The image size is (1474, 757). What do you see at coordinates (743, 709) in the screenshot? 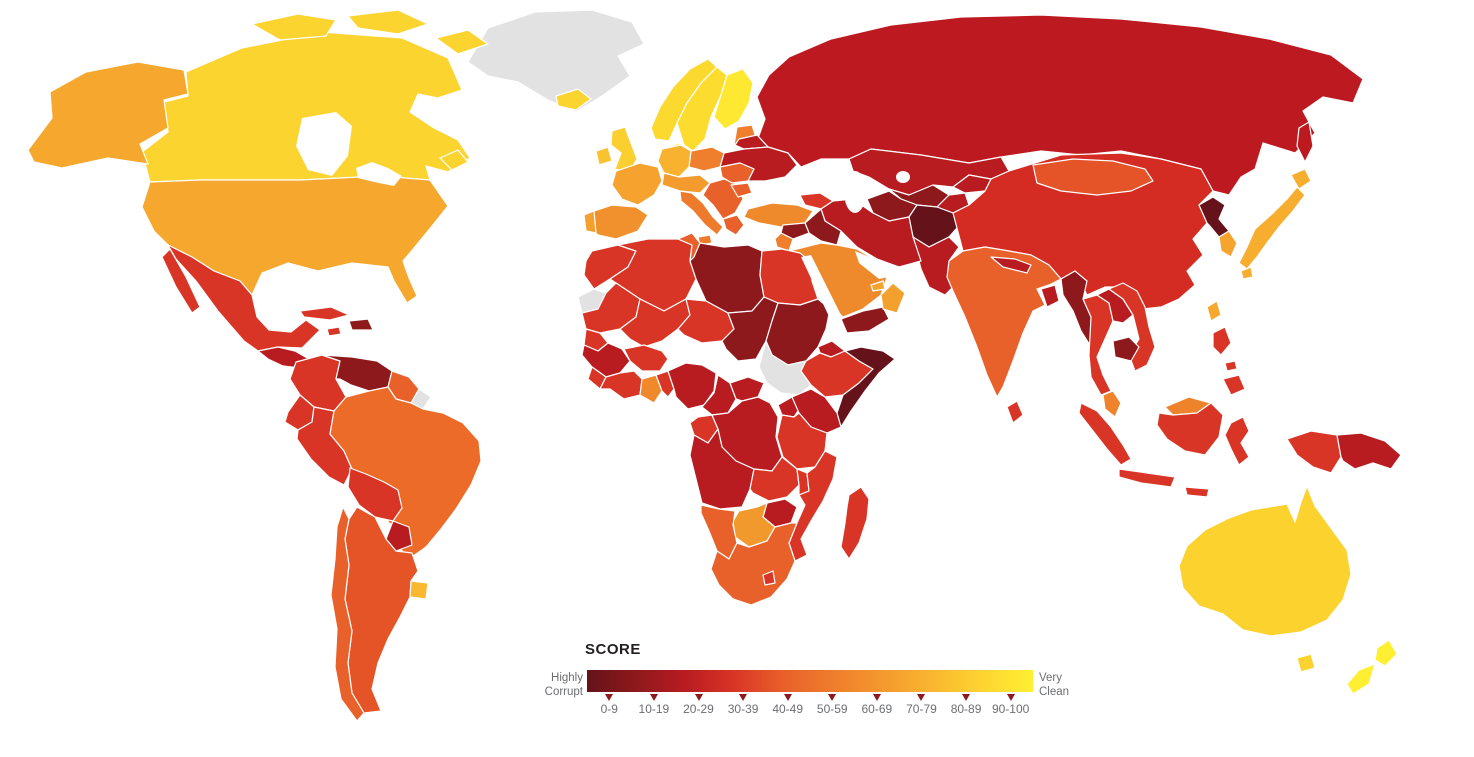
I see `legend-bucket-label: 30-39` at bounding box center [743, 709].